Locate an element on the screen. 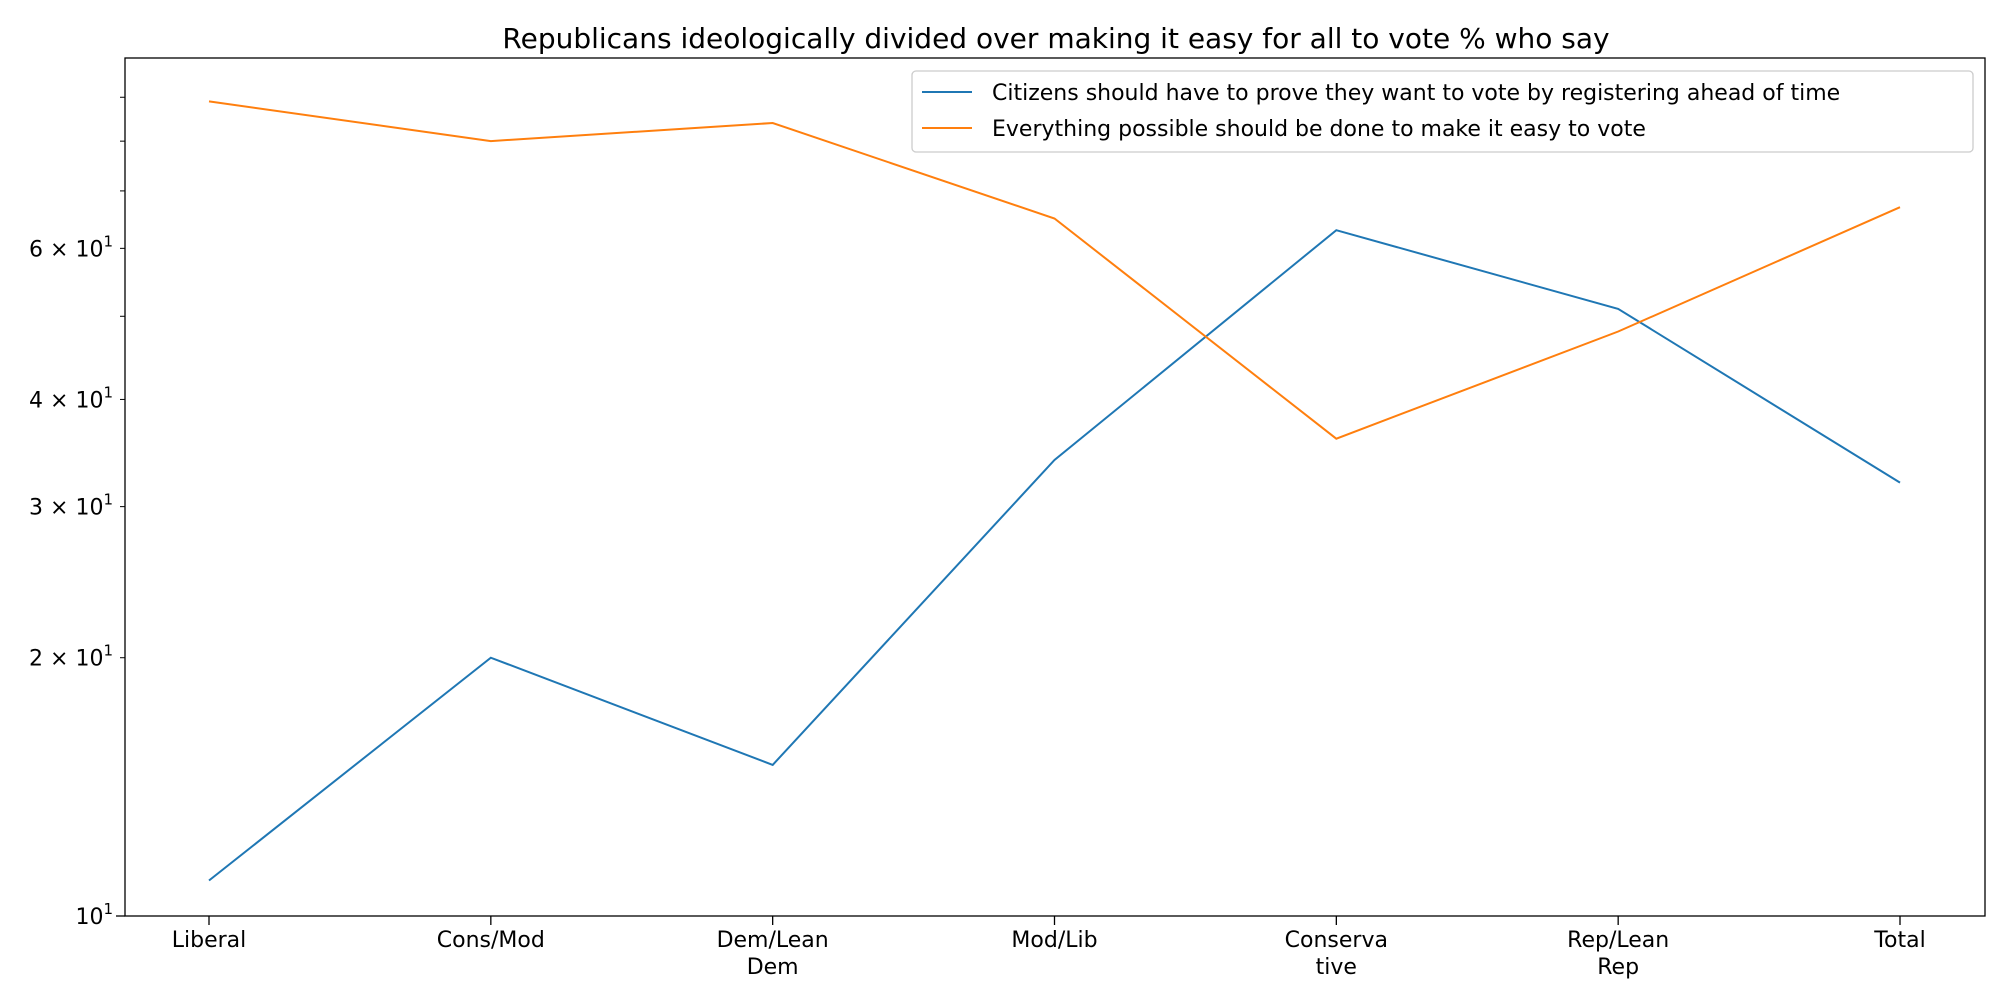 This screenshot has width=2000, height=1000. y-tick-label: 3 × 101 is located at coordinates (71, 506).